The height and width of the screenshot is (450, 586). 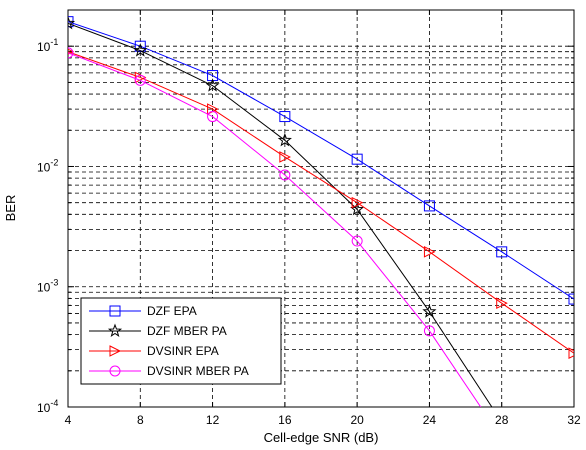 I want to click on legend-box, so click(x=181, y=341).